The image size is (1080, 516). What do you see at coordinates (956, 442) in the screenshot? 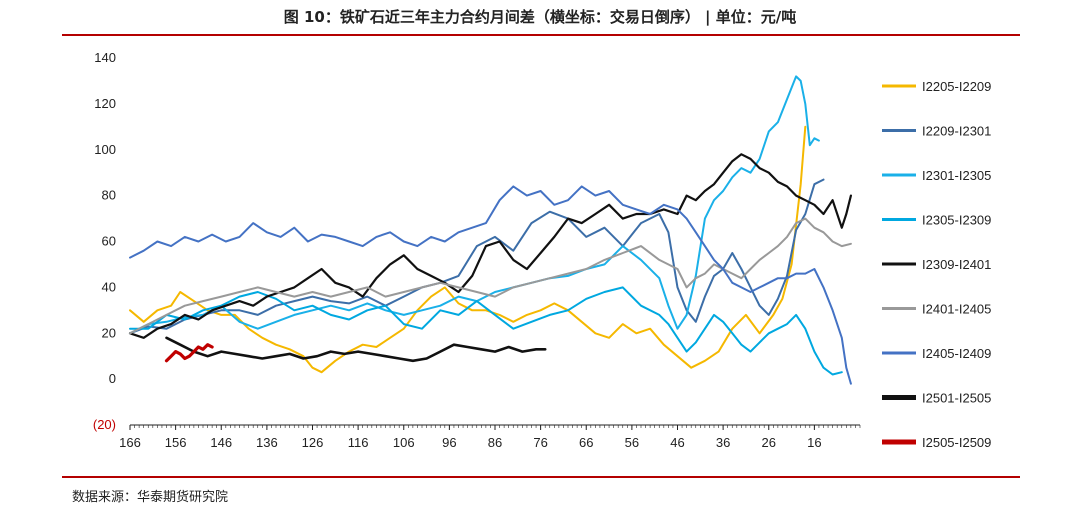
I see `legend-label: I2505-I2509` at bounding box center [956, 442].